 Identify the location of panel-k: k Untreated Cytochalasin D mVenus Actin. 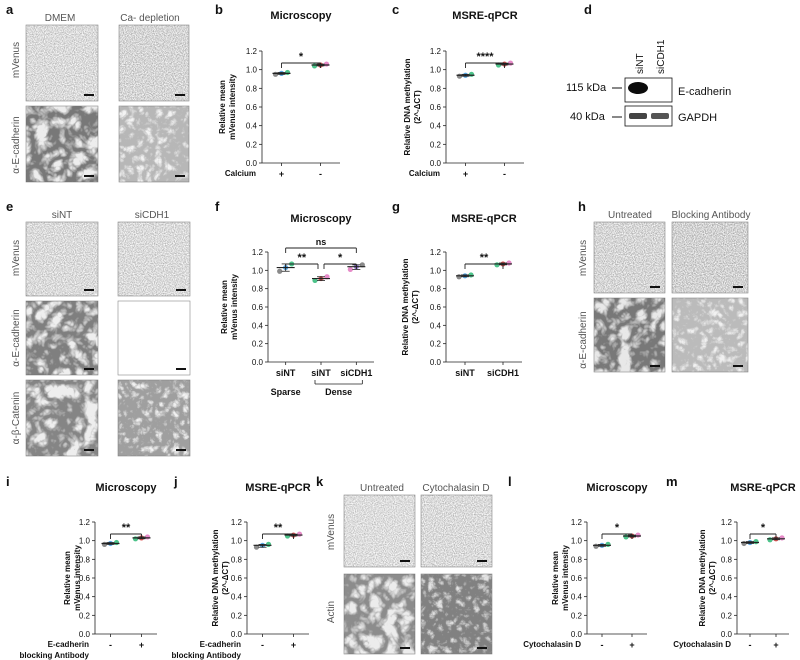
(404, 564).